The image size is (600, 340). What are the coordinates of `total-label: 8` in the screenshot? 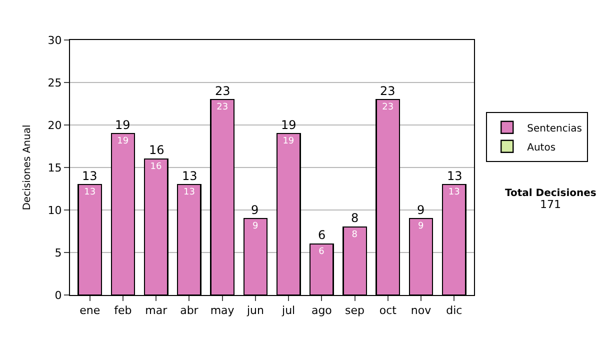 It's located at (355, 218).